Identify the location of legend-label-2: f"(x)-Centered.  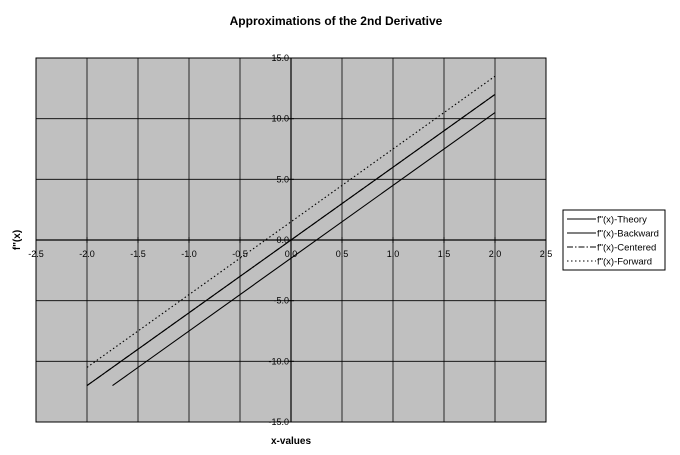
(626, 248).